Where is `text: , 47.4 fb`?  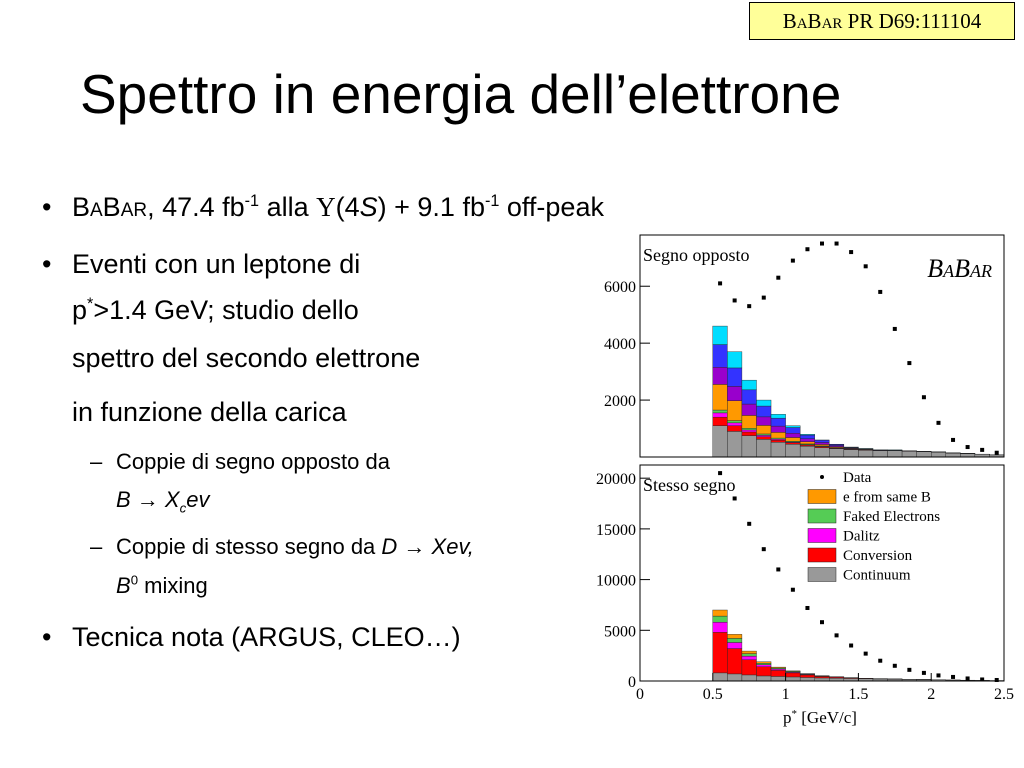 text: , 47.4 fb is located at coordinates (196, 207).